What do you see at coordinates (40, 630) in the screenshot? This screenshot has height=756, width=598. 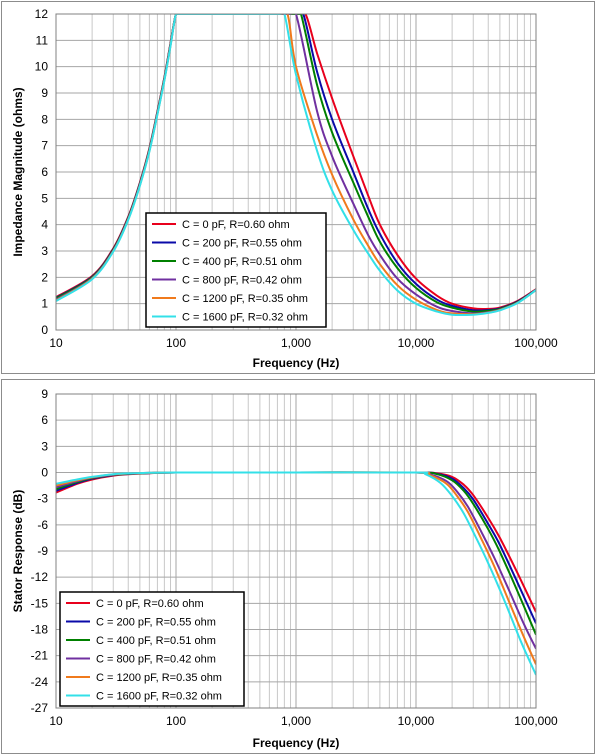 I see `y-tick-label: -18` at bounding box center [40, 630].